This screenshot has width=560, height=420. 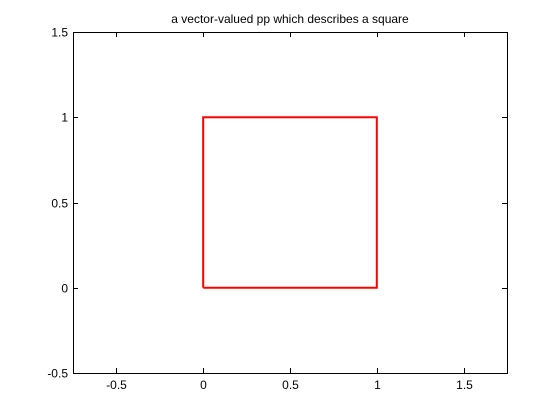 I want to click on x-tick-label: 0, so click(x=203, y=385).